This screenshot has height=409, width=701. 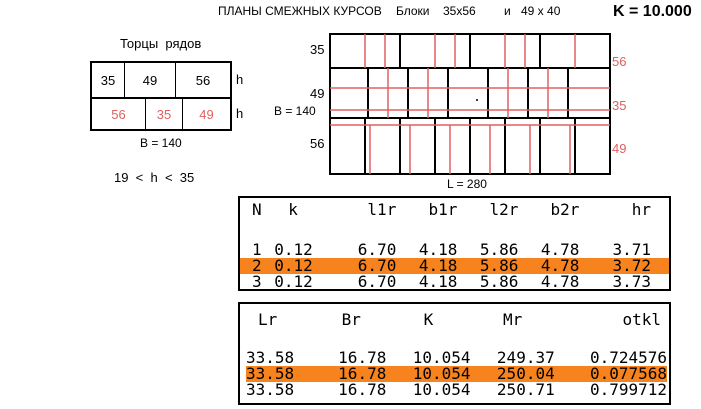 I want to click on page-title: ПЛАНЫ СМЕЖНЫХ КУРСОВ, so click(x=300, y=11).